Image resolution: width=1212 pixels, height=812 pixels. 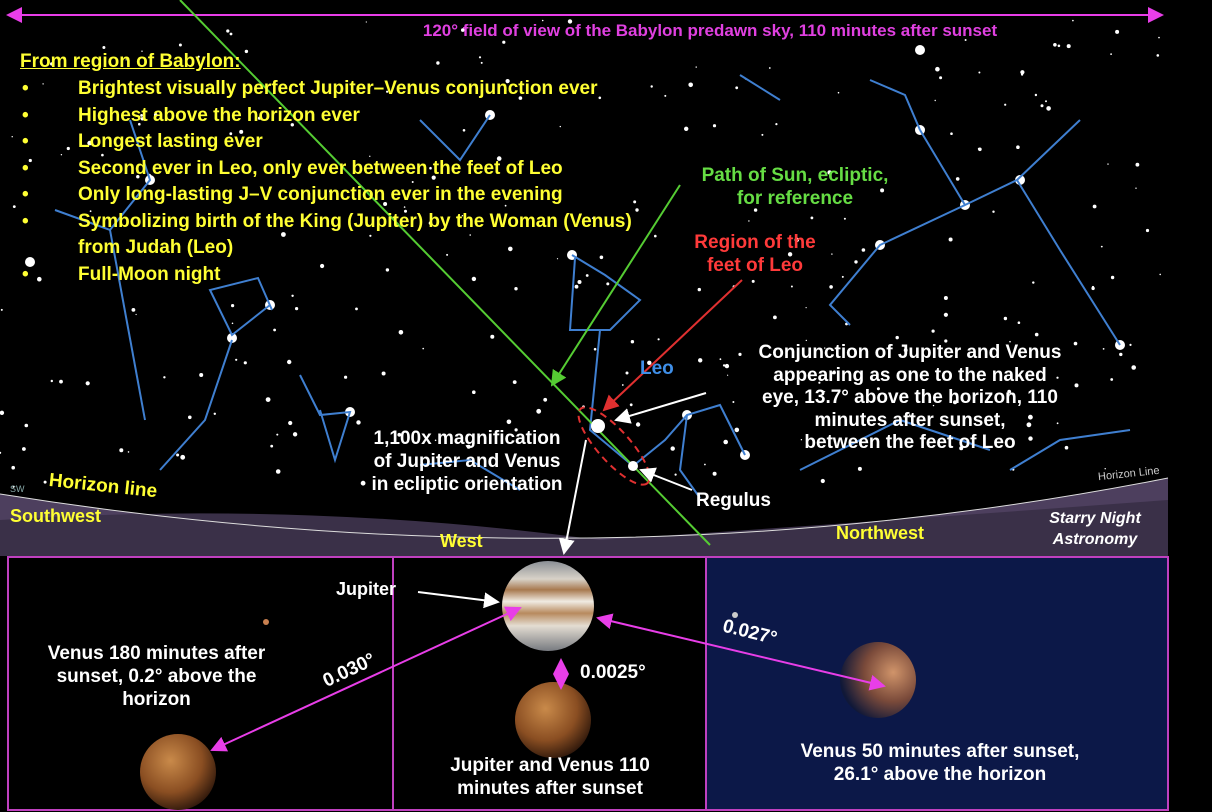 What do you see at coordinates (130, 61) in the screenshot?
I see `intro-heading: From region of Babylon:` at bounding box center [130, 61].